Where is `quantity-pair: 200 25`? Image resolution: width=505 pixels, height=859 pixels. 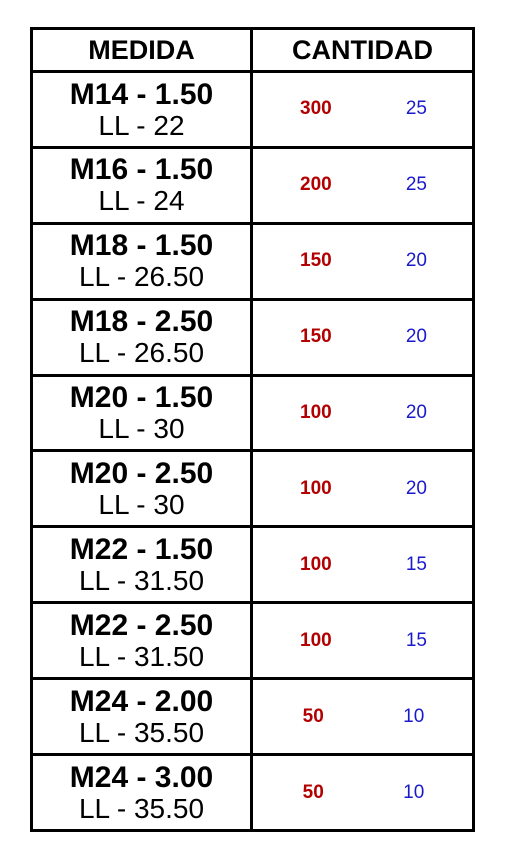
quantity-pair: 200 25 is located at coordinates (362, 185).